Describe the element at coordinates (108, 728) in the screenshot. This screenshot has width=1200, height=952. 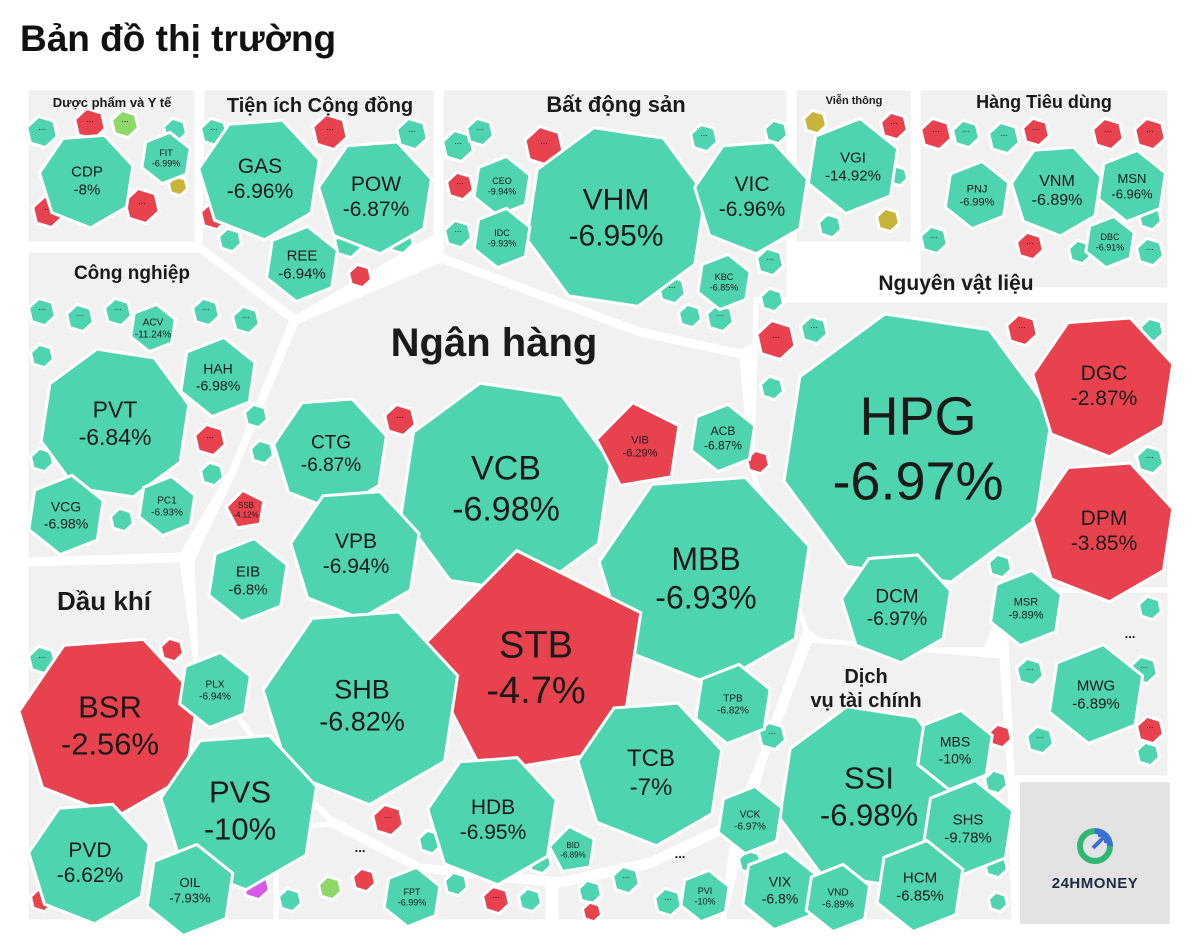
I see `stock-cell-bsr: BSR-2.56%` at that location.